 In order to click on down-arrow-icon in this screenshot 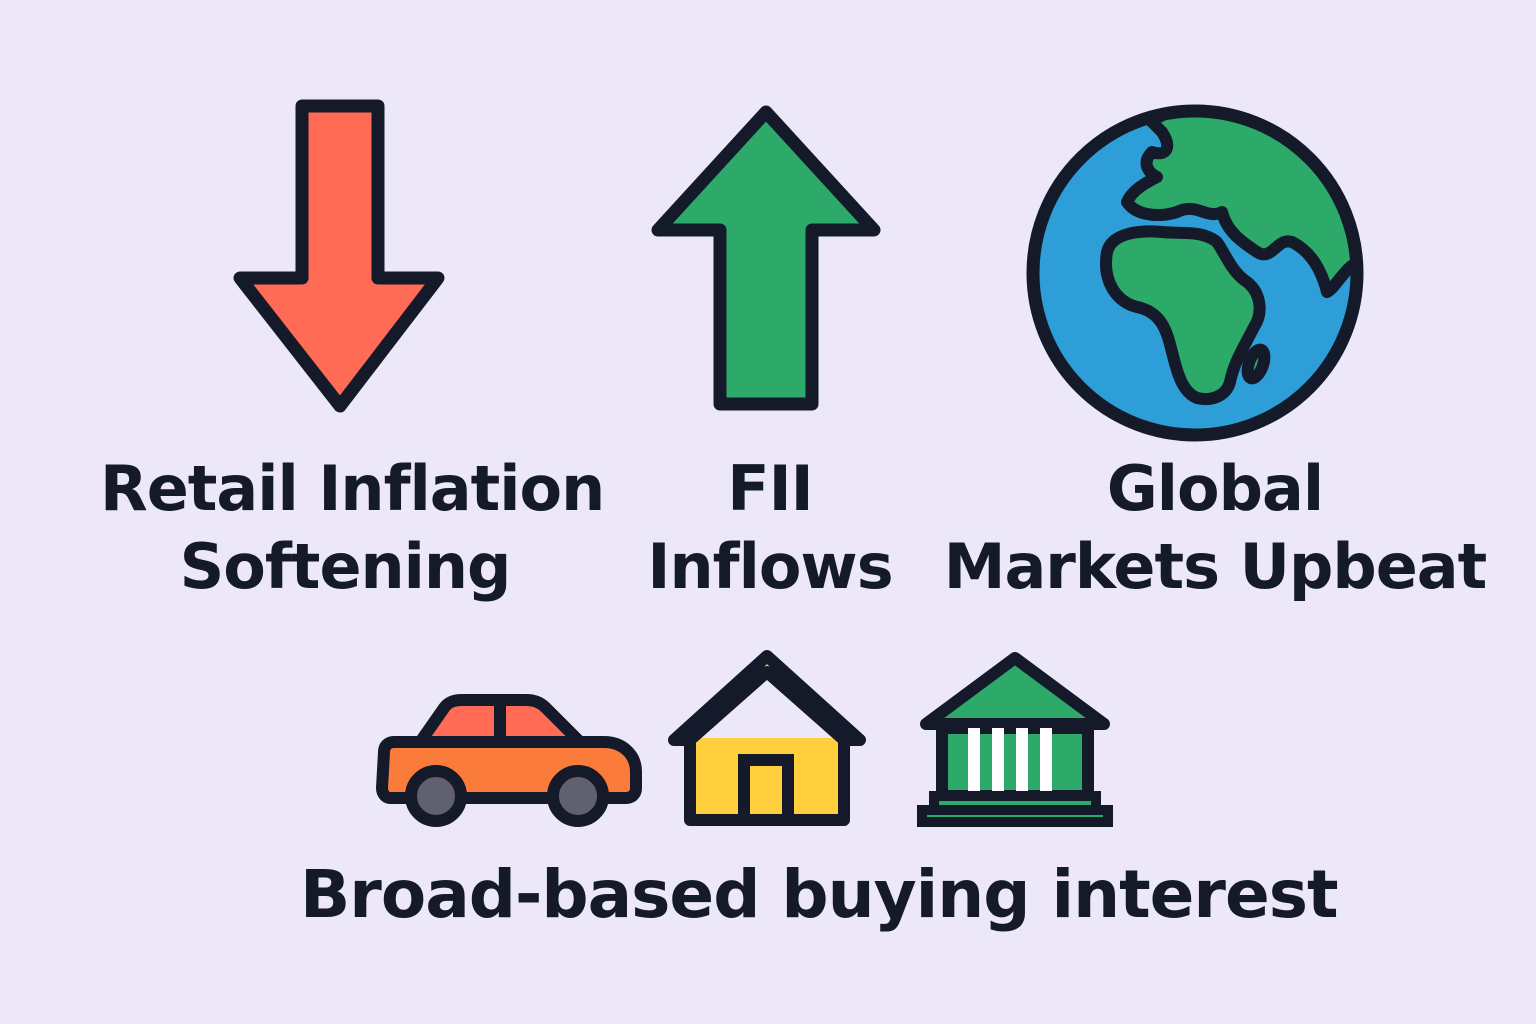, I will do `click(339, 256)`.